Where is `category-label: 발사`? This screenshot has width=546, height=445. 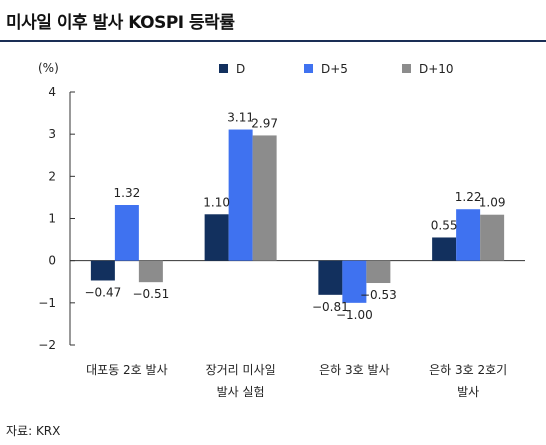 category-label: 발사 is located at coordinates (468, 392).